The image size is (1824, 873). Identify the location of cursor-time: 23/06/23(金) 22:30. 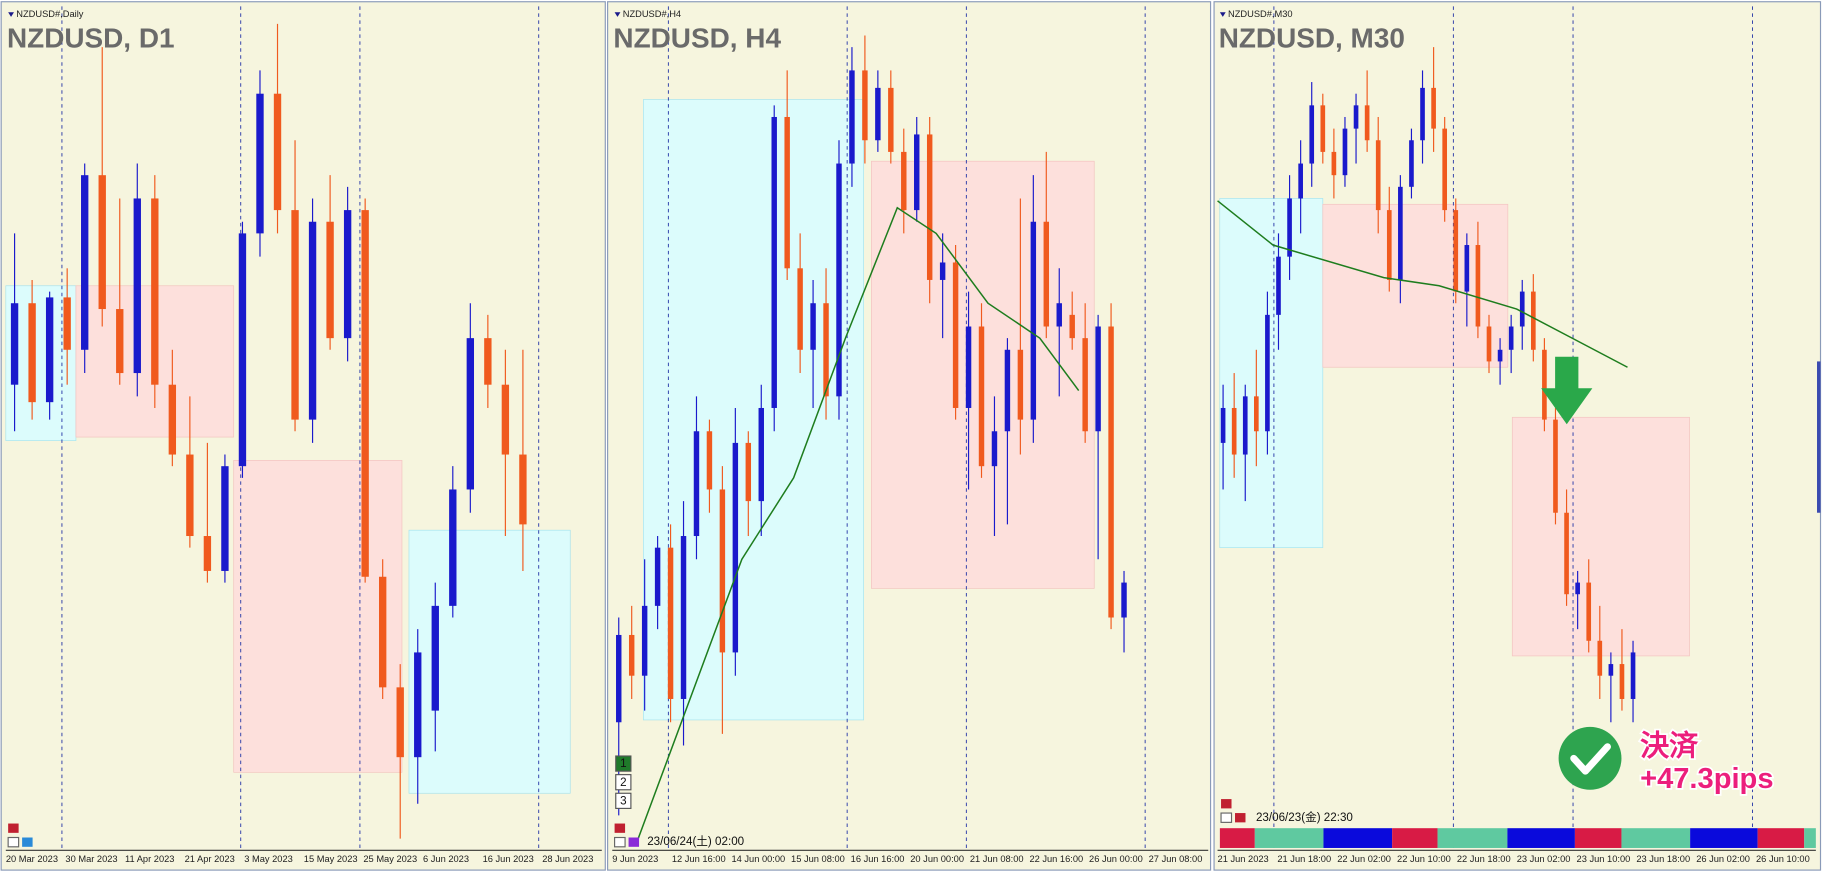
(1304, 817).